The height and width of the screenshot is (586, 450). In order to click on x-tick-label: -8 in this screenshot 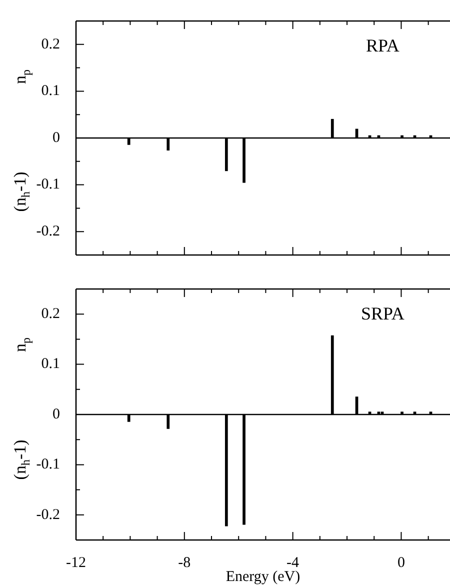, I will do `click(184, 562)`.